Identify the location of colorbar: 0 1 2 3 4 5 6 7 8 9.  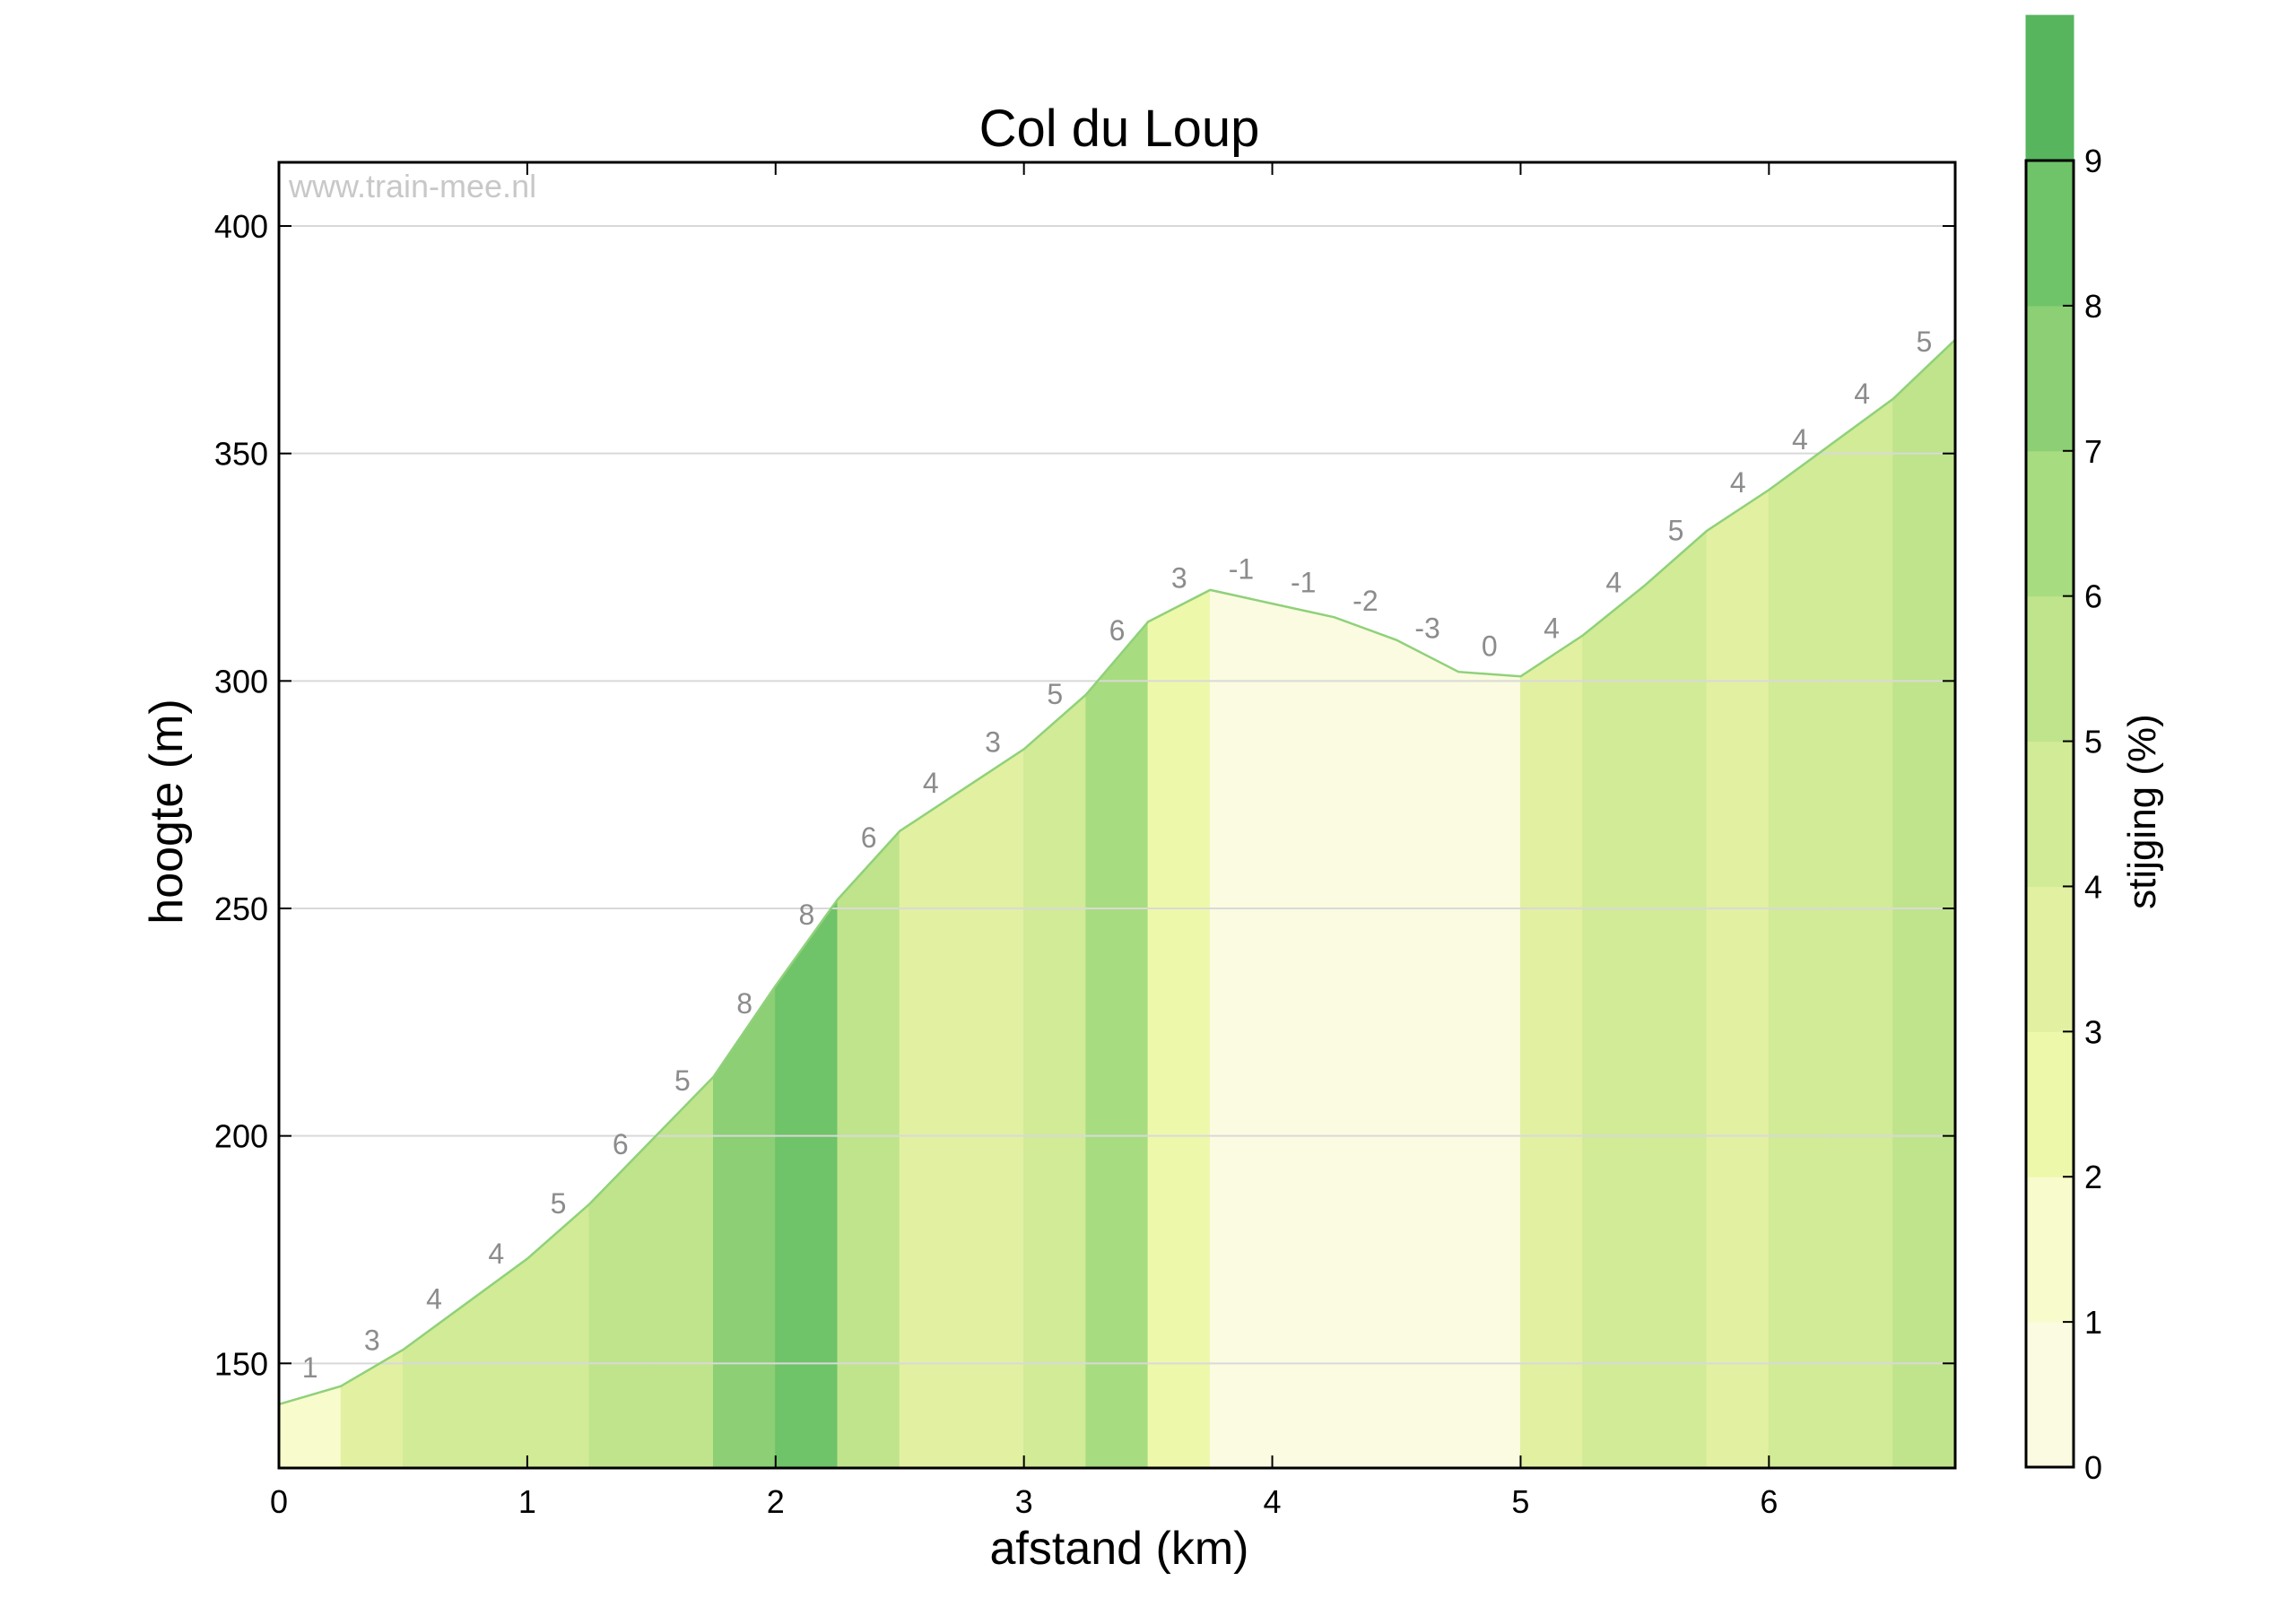
(2063, 750).